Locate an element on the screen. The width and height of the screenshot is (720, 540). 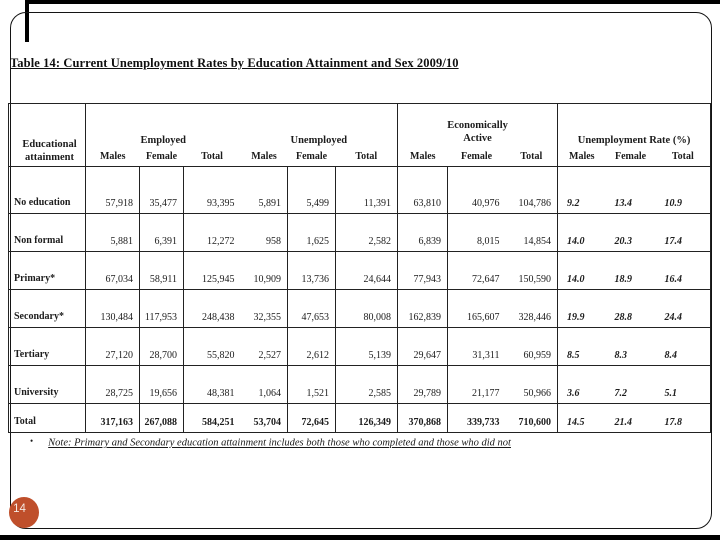
table-cell: 6,391 is located at coordinates (161, 232).